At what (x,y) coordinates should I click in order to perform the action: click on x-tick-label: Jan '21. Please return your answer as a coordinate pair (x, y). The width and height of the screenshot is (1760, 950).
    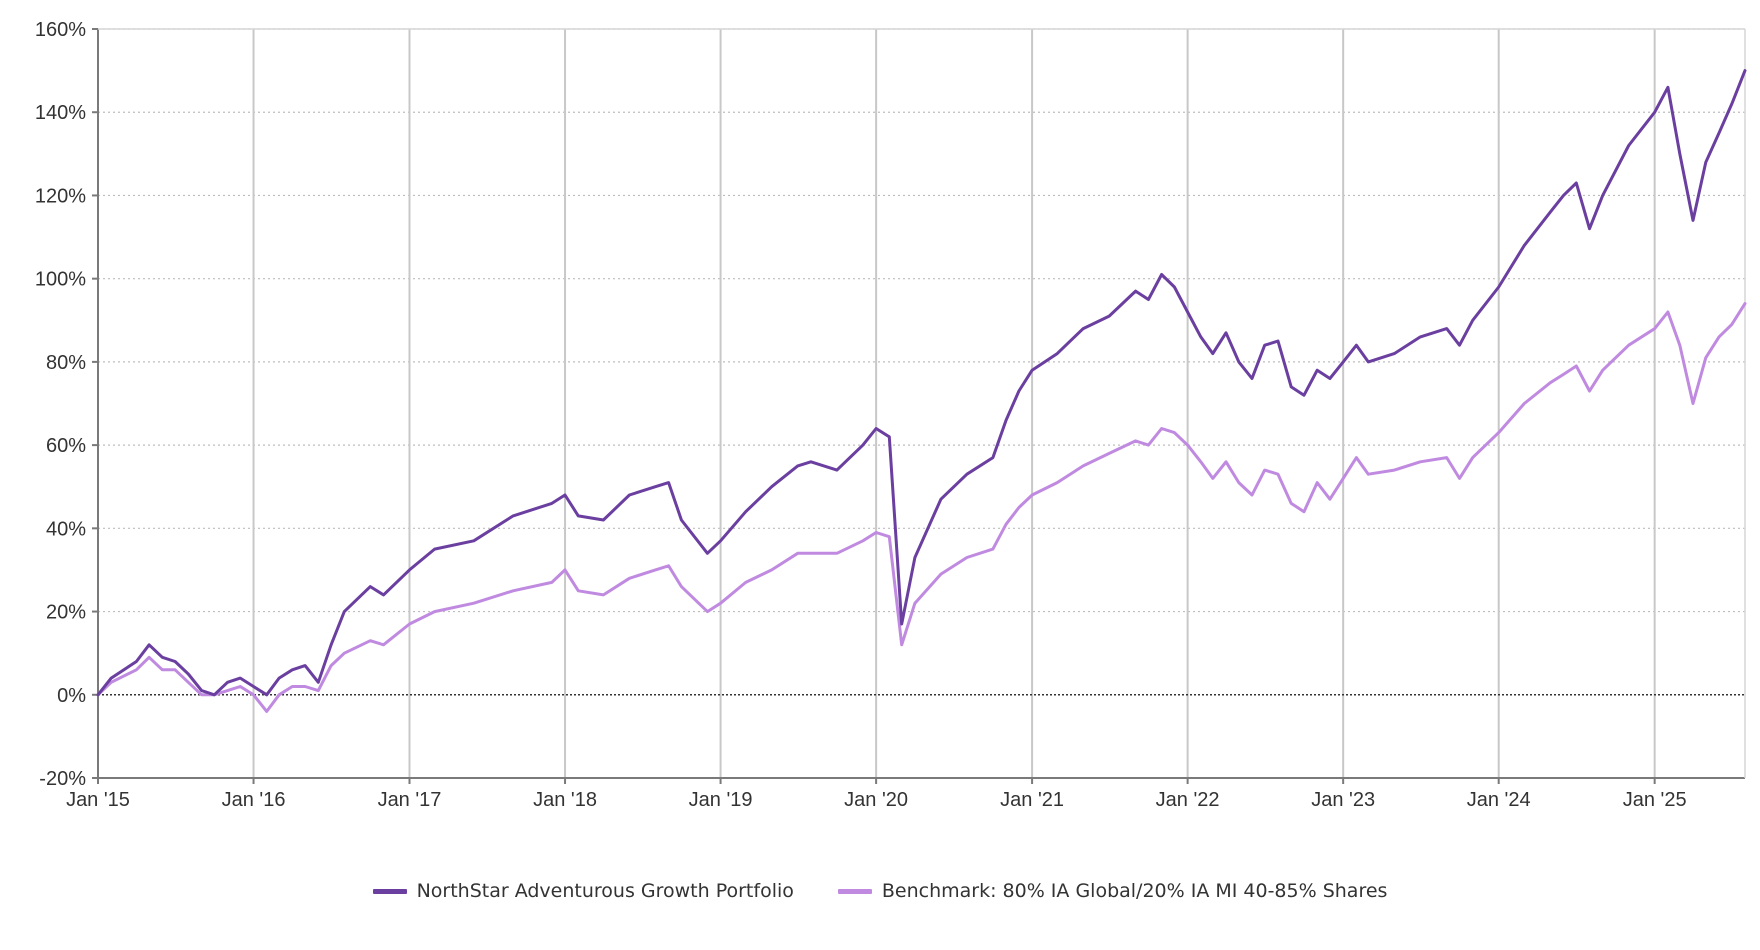
    Looking at the image, I should click on (1032, 800).